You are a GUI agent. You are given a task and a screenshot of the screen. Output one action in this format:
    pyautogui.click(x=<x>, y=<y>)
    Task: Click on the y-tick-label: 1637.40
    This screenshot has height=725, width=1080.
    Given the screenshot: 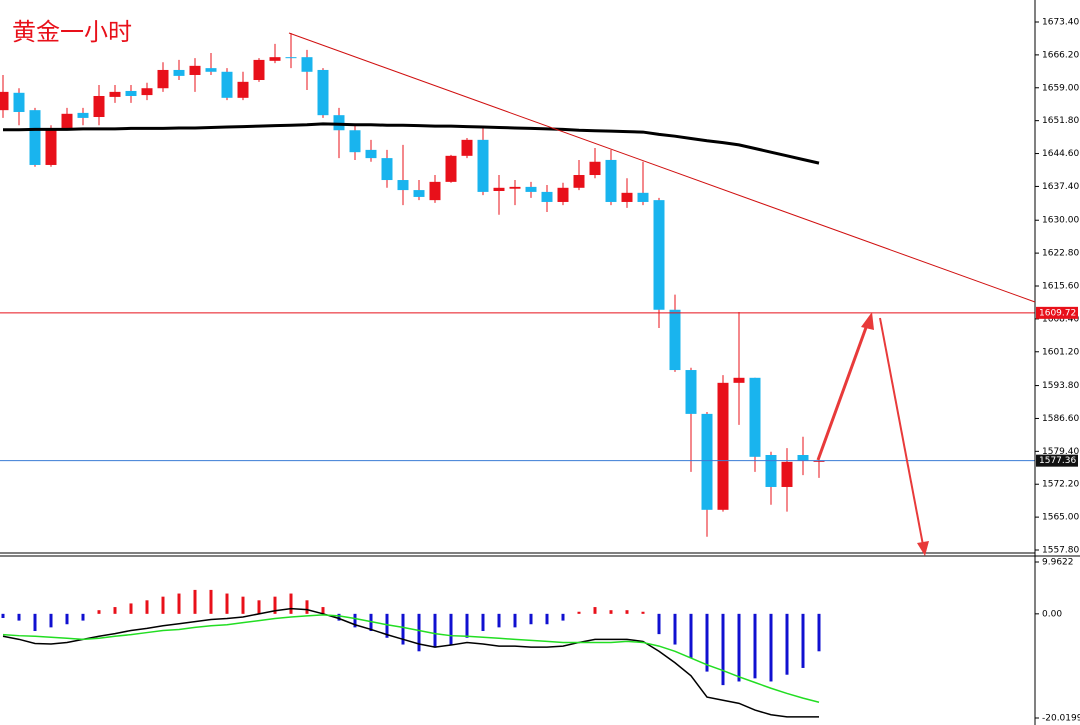 What is the action you would take?
    pyautogui.click(x=1060, y=187)
    